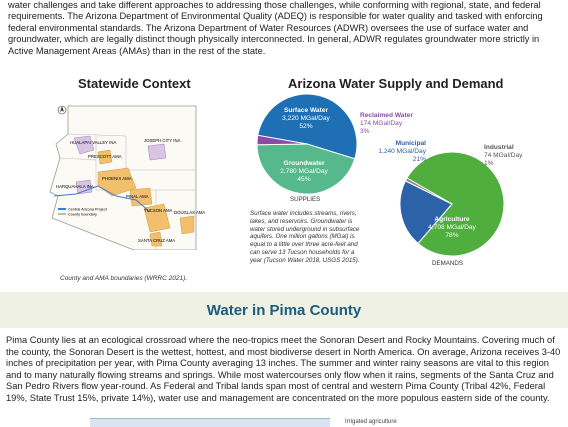 Image resolution: width=568 pixels, height=427 pixels. I want to click on statewide-title: Statewide Context, so click(134, 83).